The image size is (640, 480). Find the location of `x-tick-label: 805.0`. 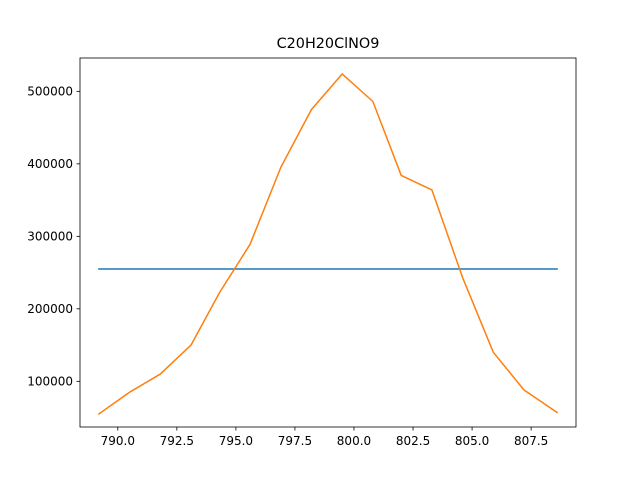

x-tick-label: 805.0 is located at coordinates (472, 441).